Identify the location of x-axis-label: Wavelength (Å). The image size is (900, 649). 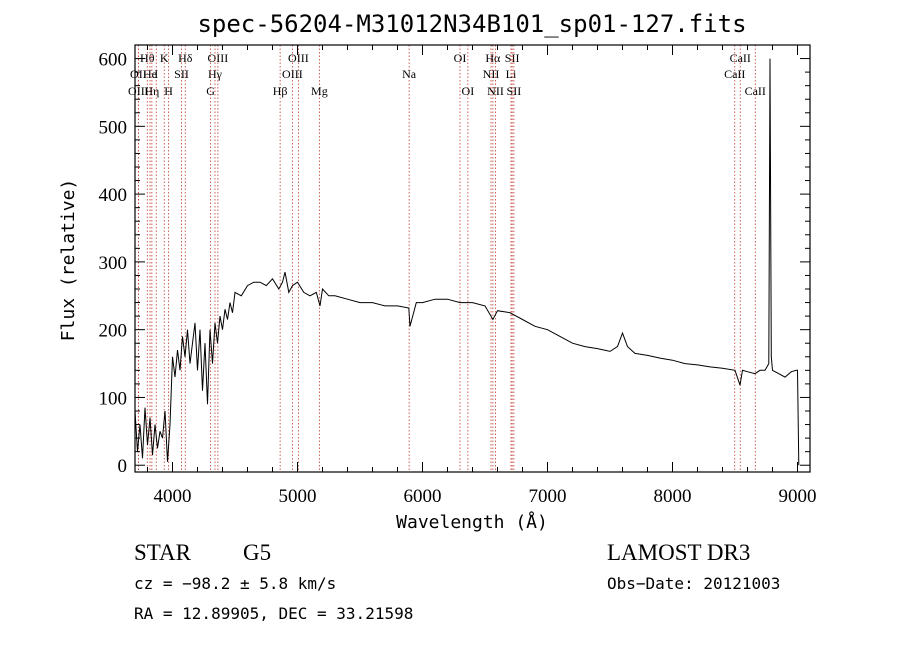
(472, 522).